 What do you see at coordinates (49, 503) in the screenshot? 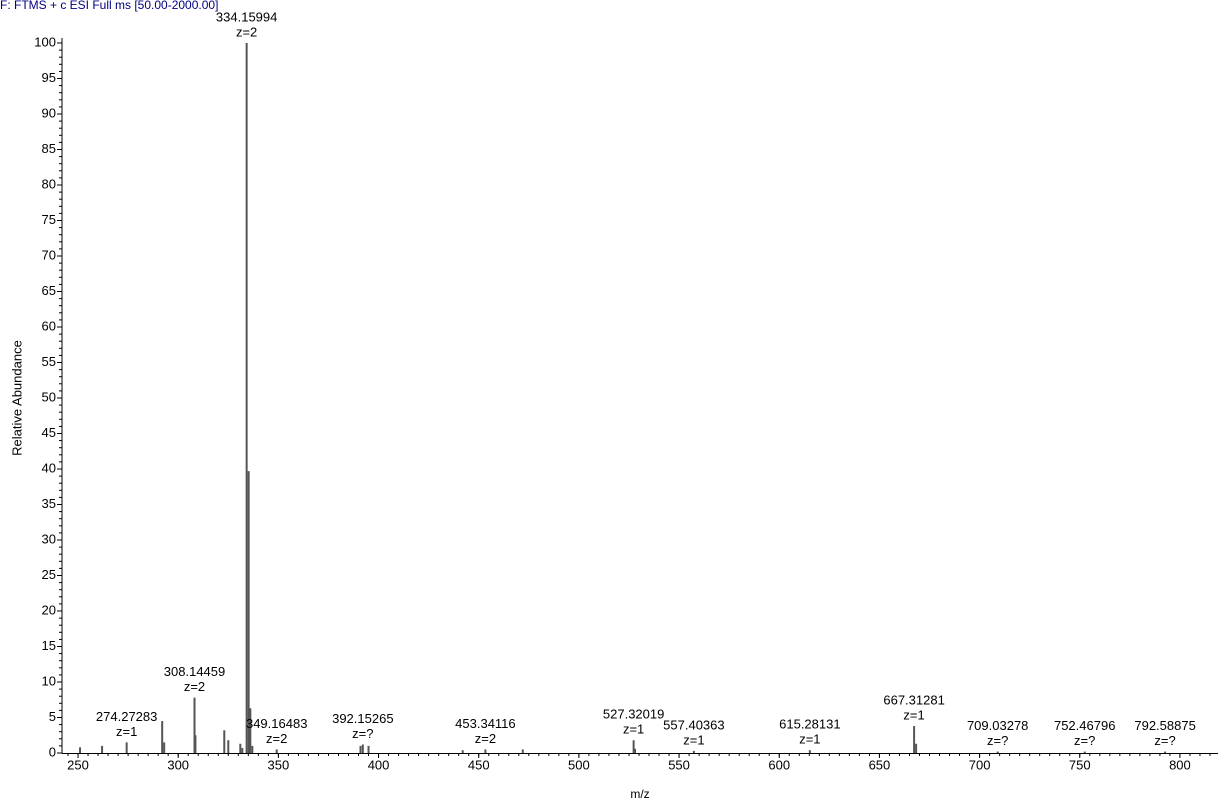
I see `y-tick-label: 35` at bounding box center [49, 503].